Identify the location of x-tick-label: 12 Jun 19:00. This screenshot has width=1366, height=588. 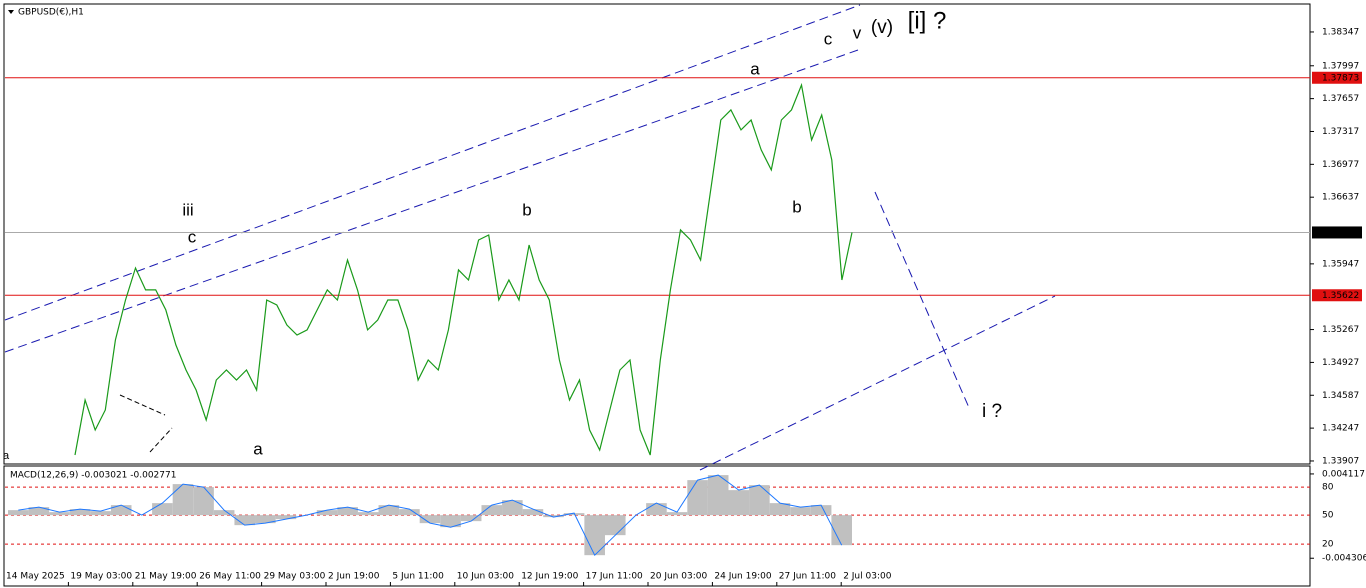
(549, 577).